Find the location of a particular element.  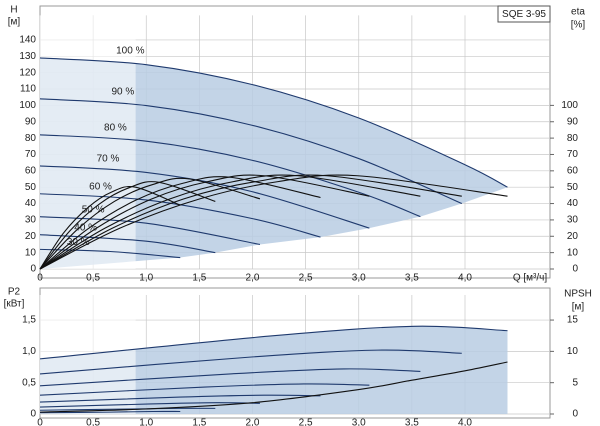

y-tick-label: 130 is located at coordinates (27, 56).